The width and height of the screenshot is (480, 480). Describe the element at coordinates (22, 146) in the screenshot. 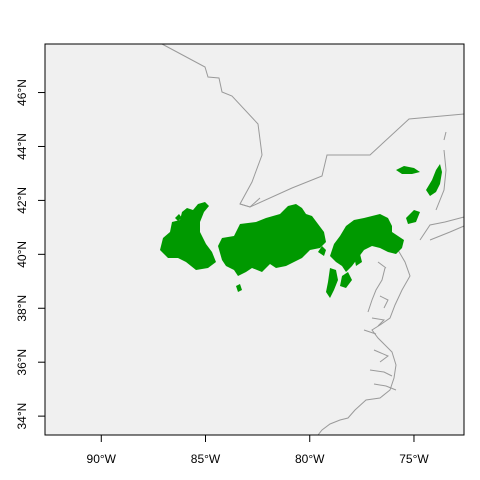

I see `y-tick-label: 44°N` at that location.